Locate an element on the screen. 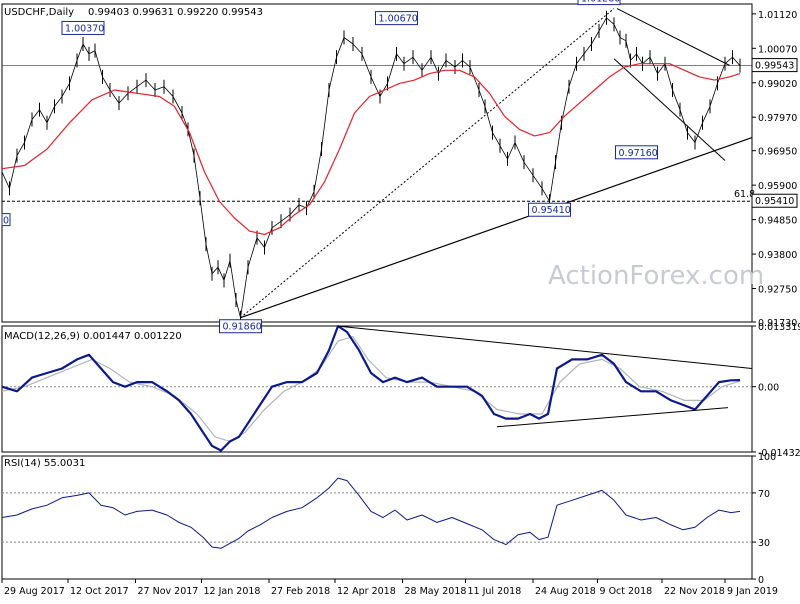  price-annotation-text: 0.95410 is located at coordinates (551, 210).